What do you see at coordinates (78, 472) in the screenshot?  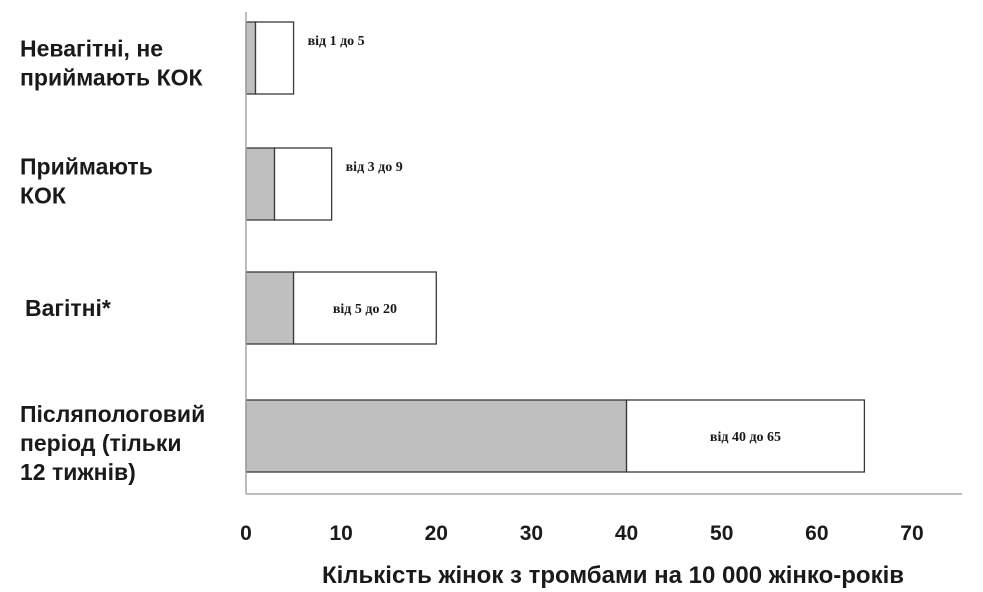 I see `category-label: 12 тижнів)` at bounding box center [78, 472].